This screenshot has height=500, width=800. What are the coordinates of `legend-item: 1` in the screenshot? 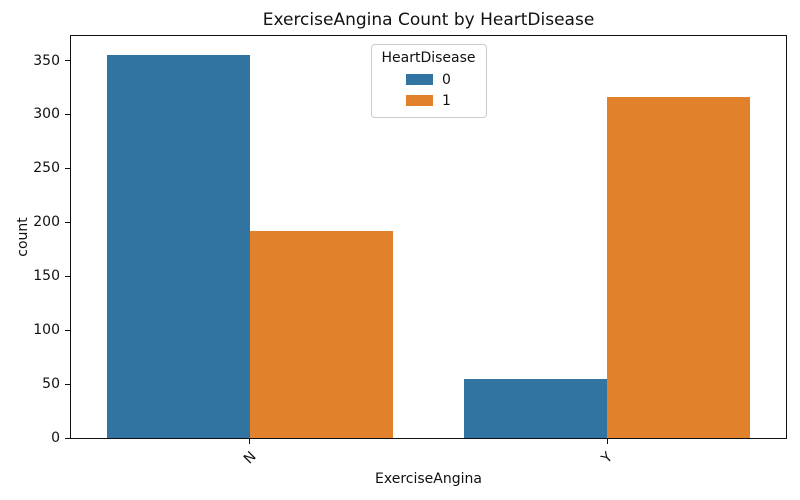 It's located at (428, 100).